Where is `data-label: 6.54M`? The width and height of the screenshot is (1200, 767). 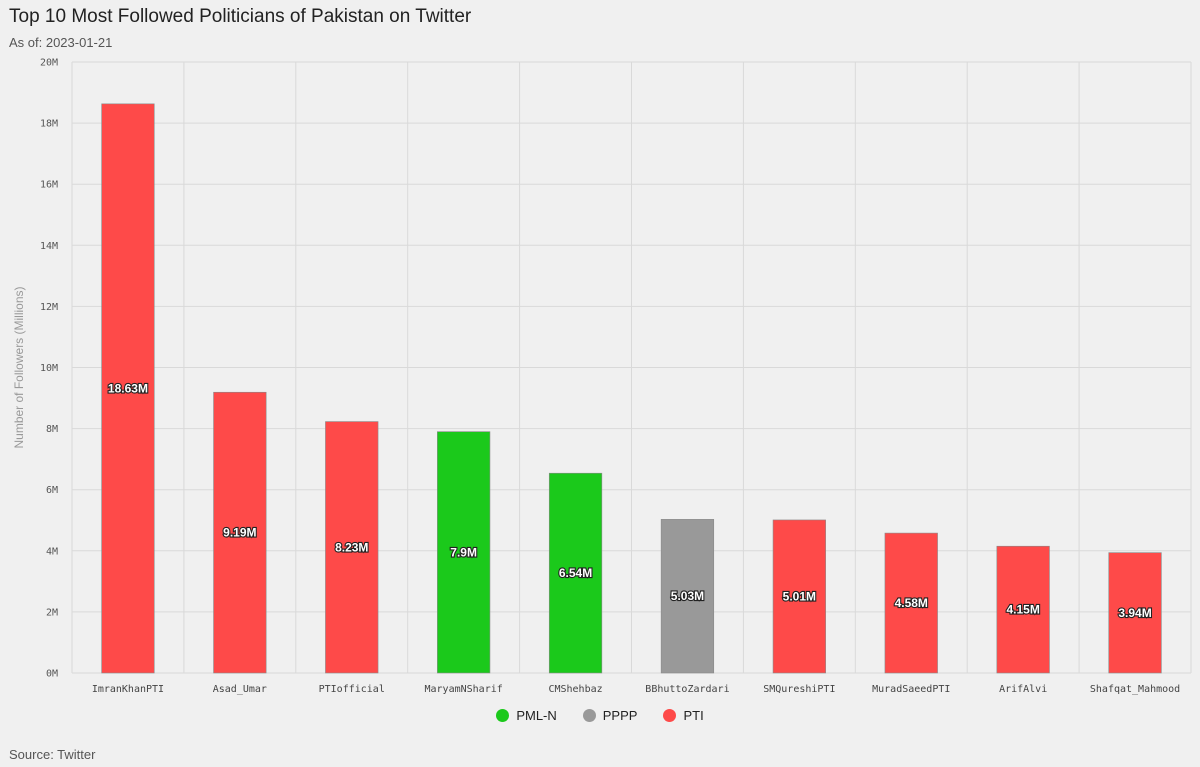
data-label: 6.54M is located at coordinates (575, 573).